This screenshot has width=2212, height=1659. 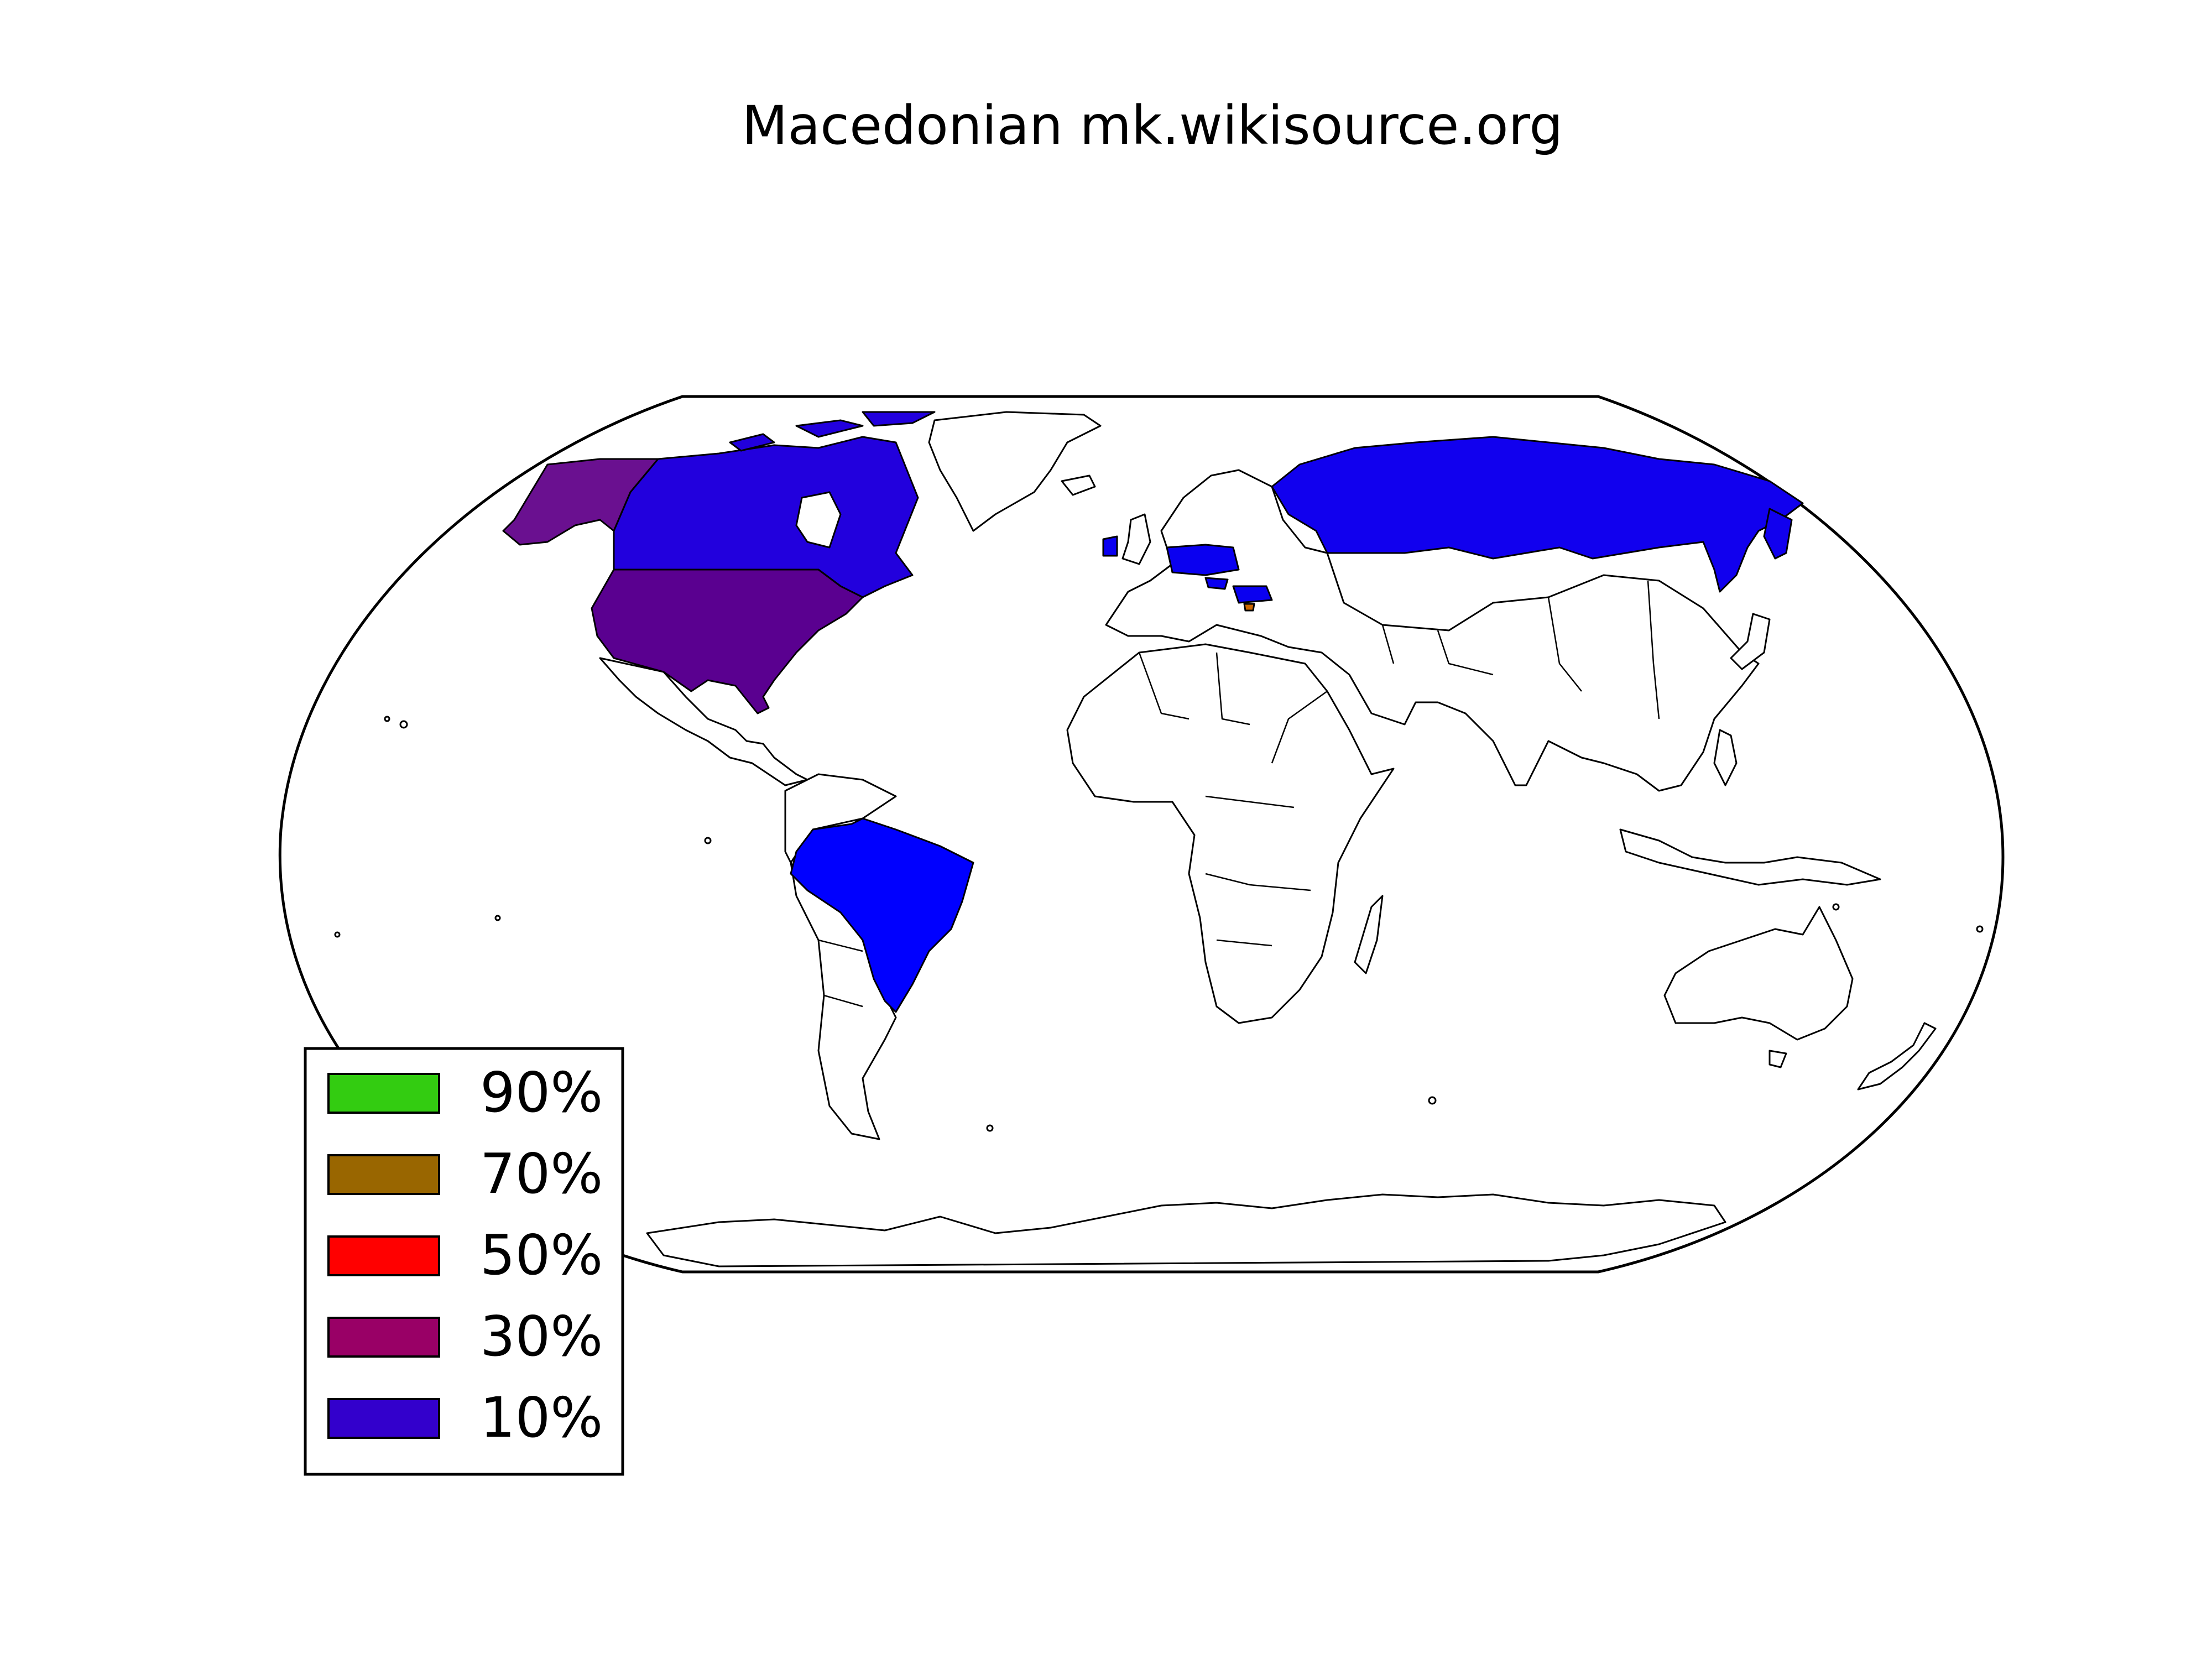 I want to click on russia, so click(x=1537, y=514).